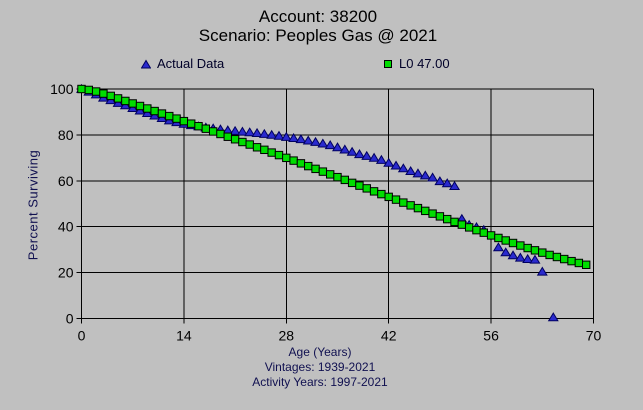 This screenshot has height=410, width=643. What do you see at coordinates (66, 135) in the screenshot?
I see `y-tick-label: 80` at bounding box center [66, 135].